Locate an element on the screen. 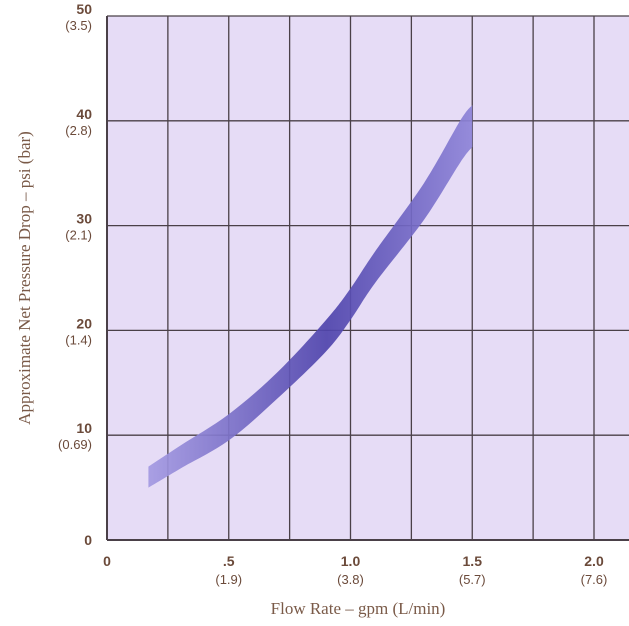 This screenshot has height=626, width=629. y-axis-ticks: 0 10(0.69) 20(1.4) 30(2.1) 40(2.8) 50(3.5) is located at coordinates (75, 274).